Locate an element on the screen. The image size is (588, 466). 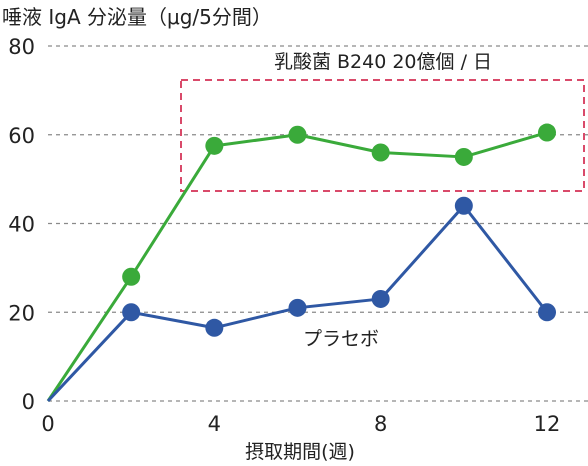
x-axis-title: 摂取期間(週) is located at coordinates (300, 452).